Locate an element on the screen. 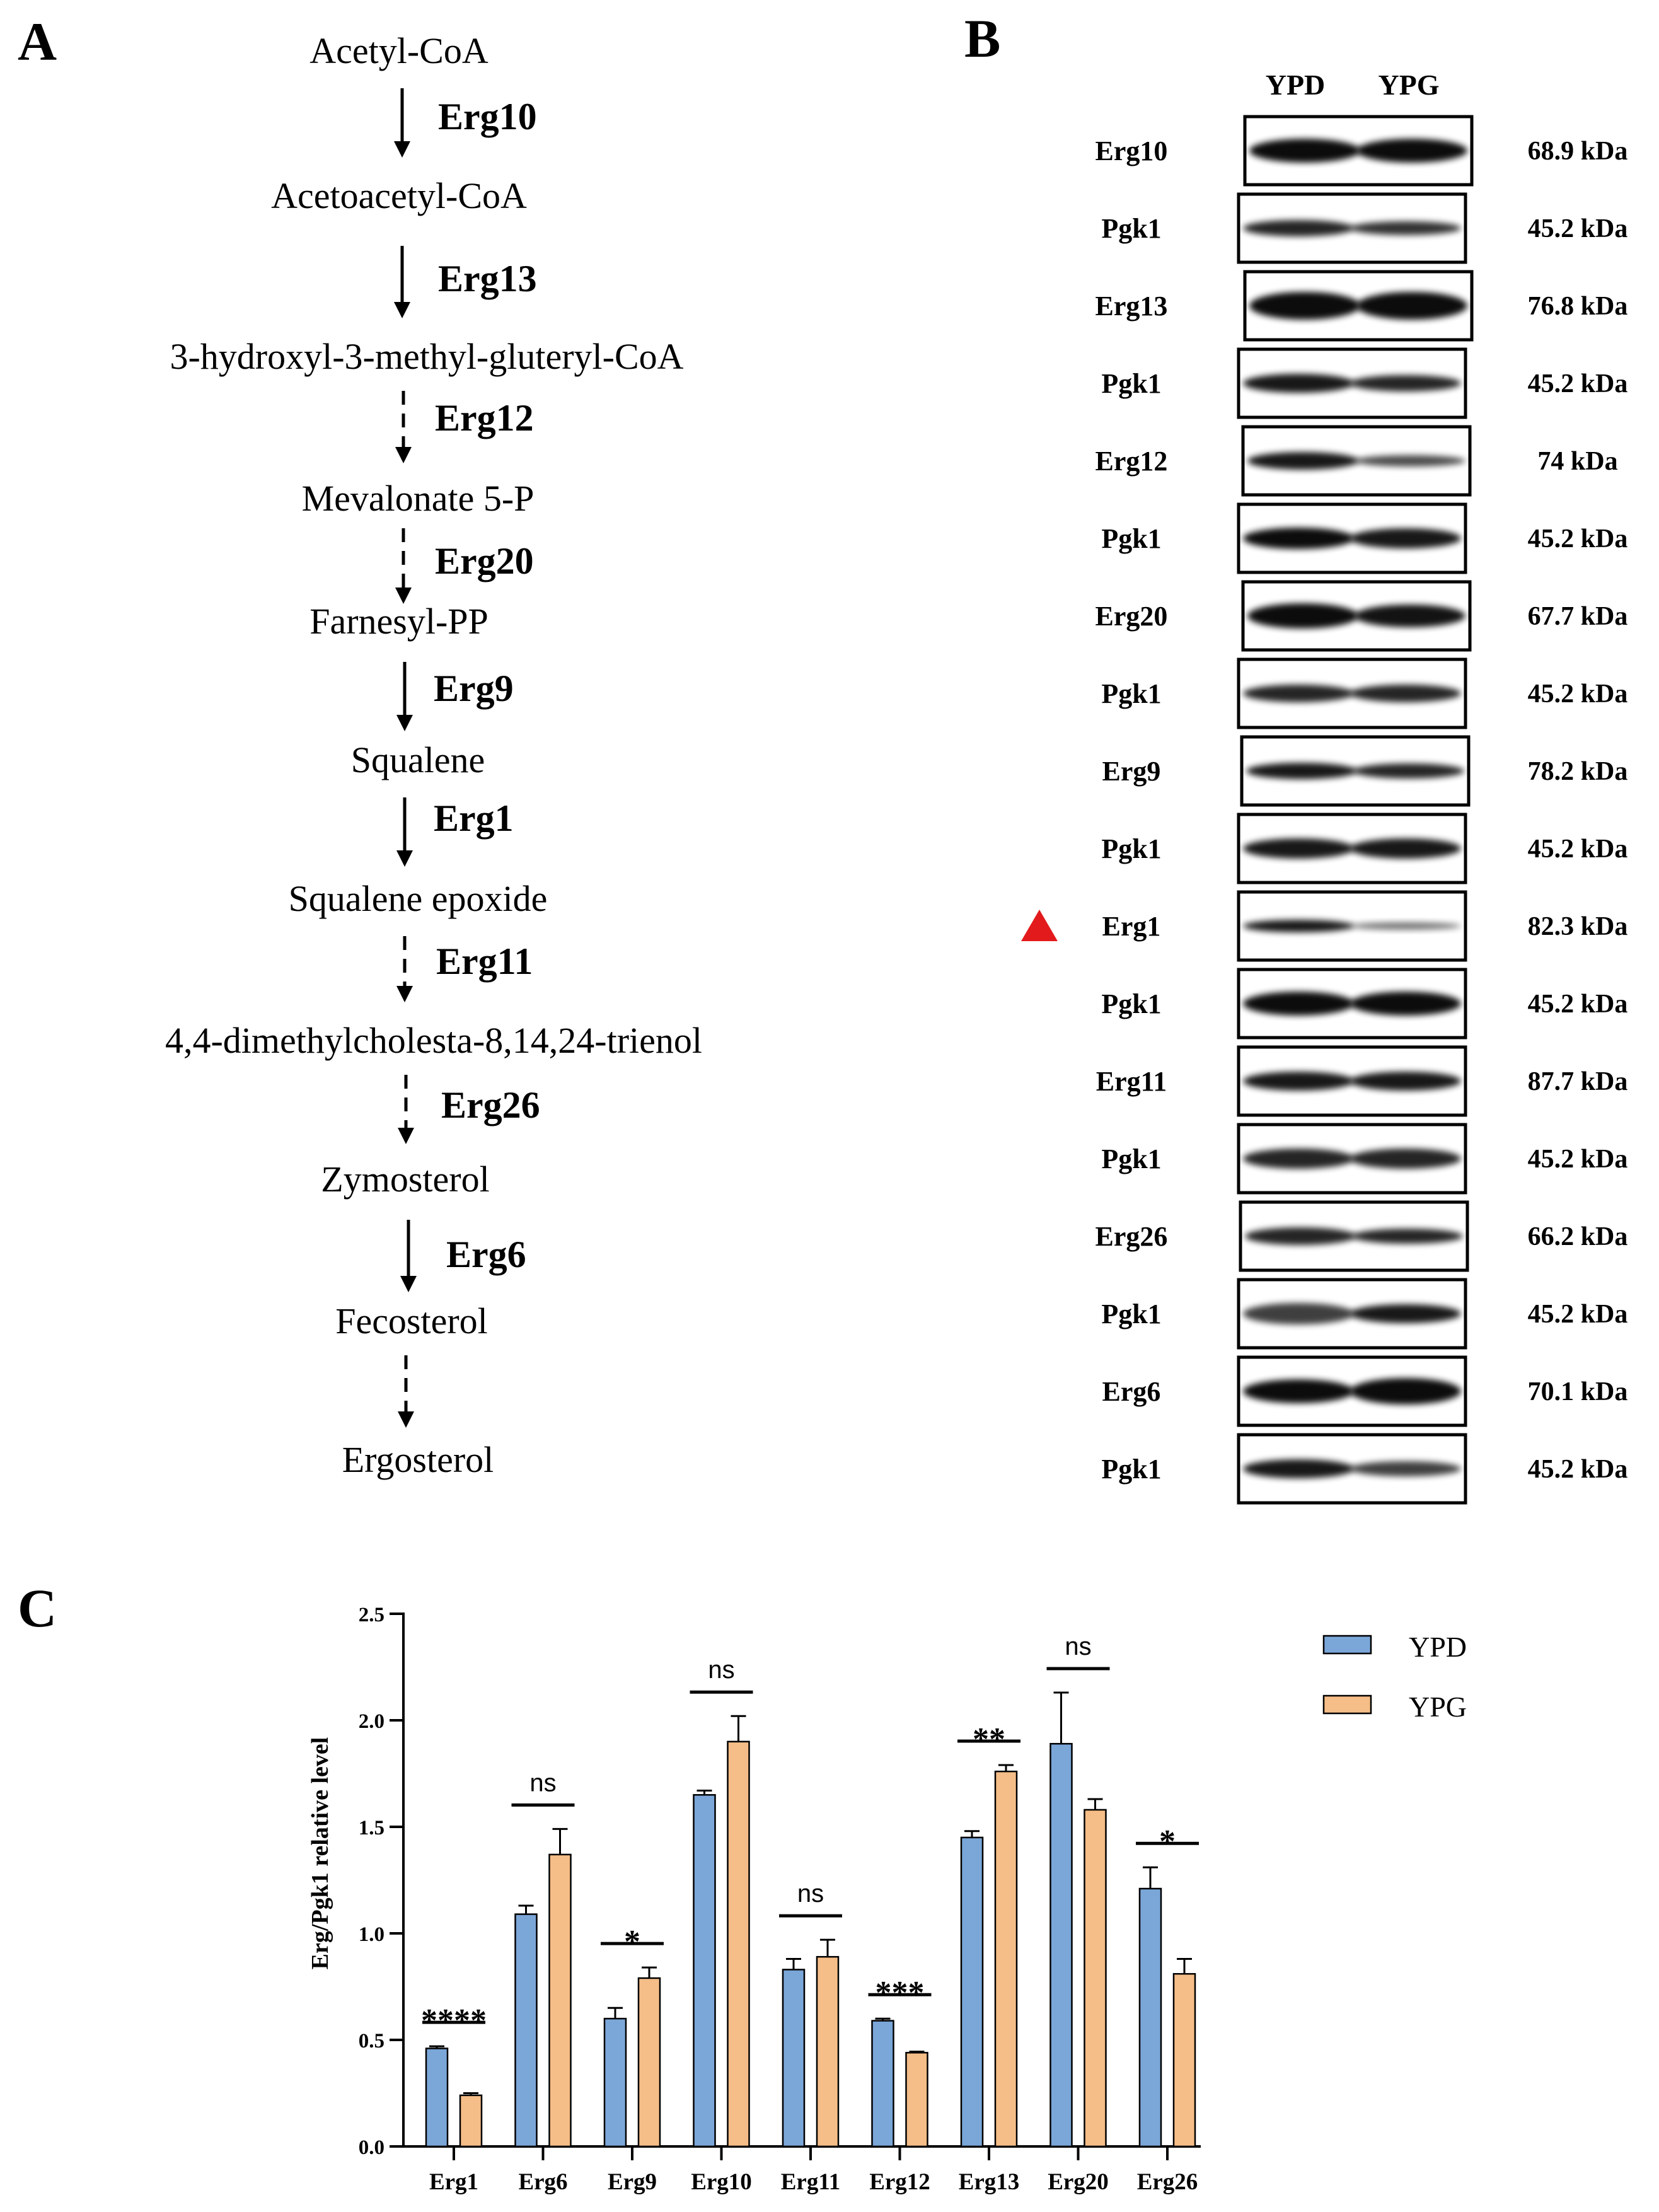  blot-kda-label: 74 kDa is located at coordinates (1577, 461).